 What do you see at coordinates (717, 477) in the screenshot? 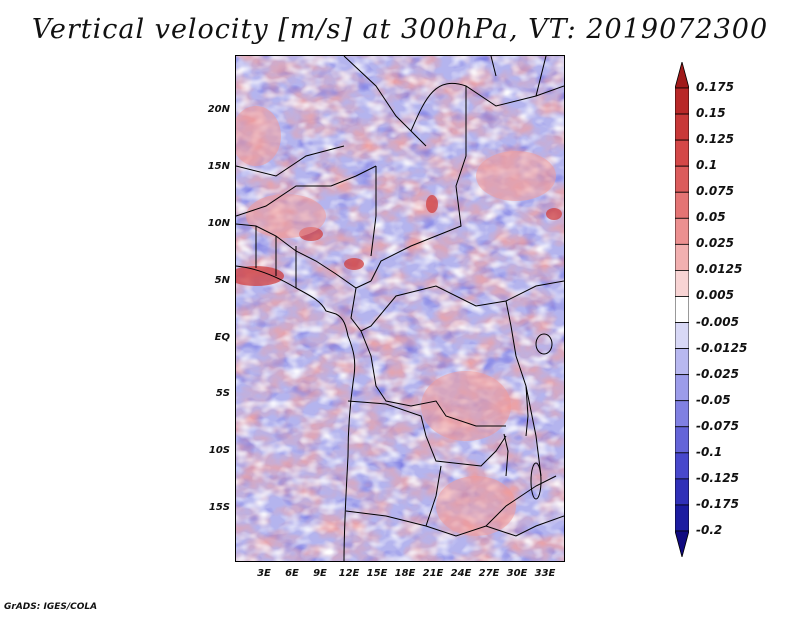
I see `colorbar-label: -0.125` at bounding box center [717, 477].